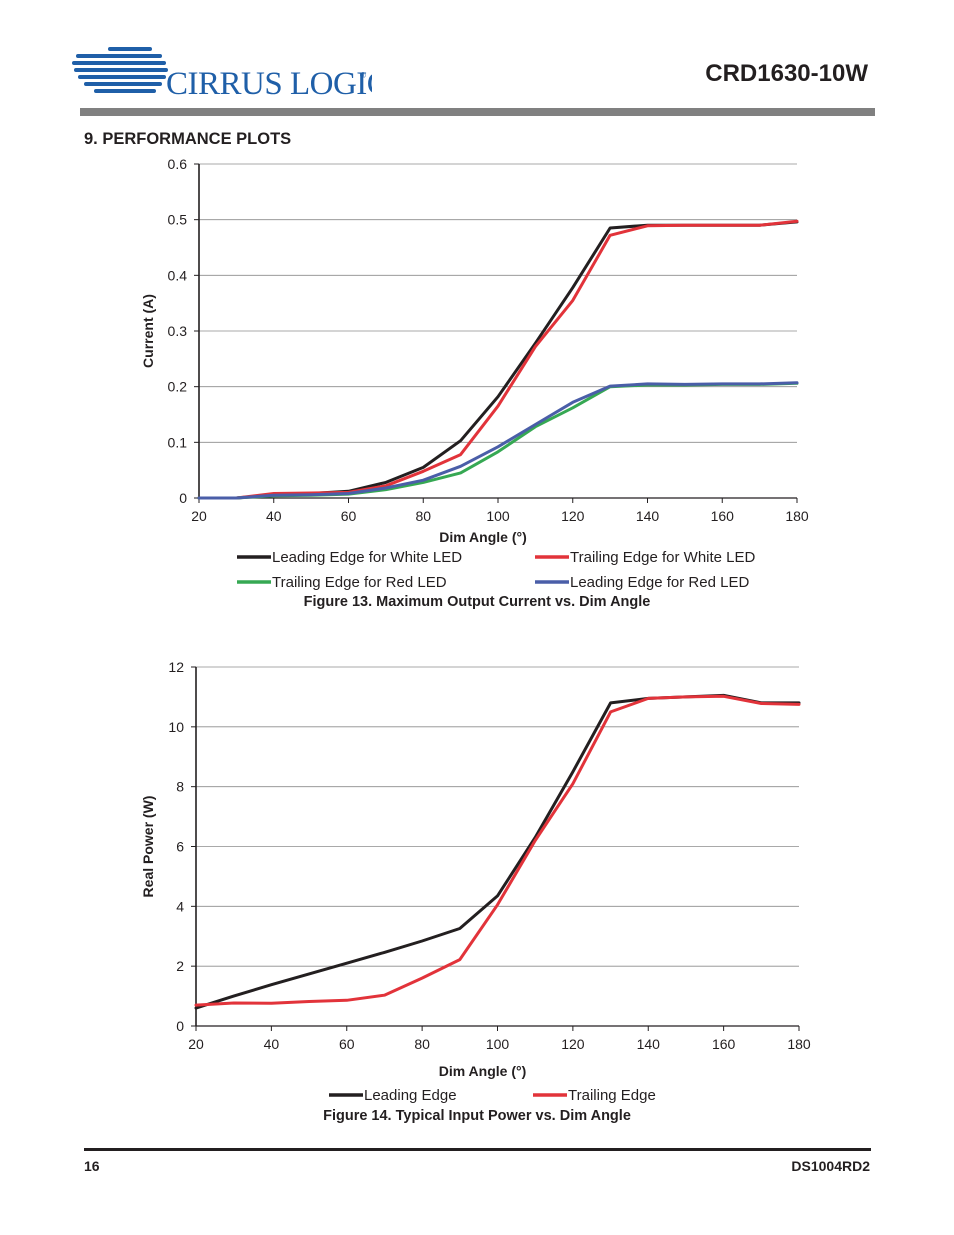  I want to click on document-code: DS1004RD2, so click(830, 1166).